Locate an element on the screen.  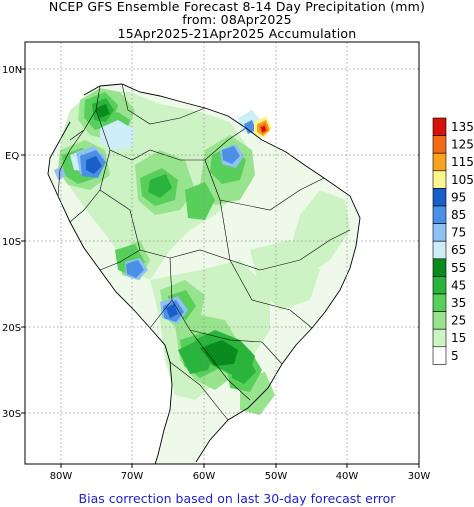
lat-label-10s: 10S is located at coordinates (11, 242).